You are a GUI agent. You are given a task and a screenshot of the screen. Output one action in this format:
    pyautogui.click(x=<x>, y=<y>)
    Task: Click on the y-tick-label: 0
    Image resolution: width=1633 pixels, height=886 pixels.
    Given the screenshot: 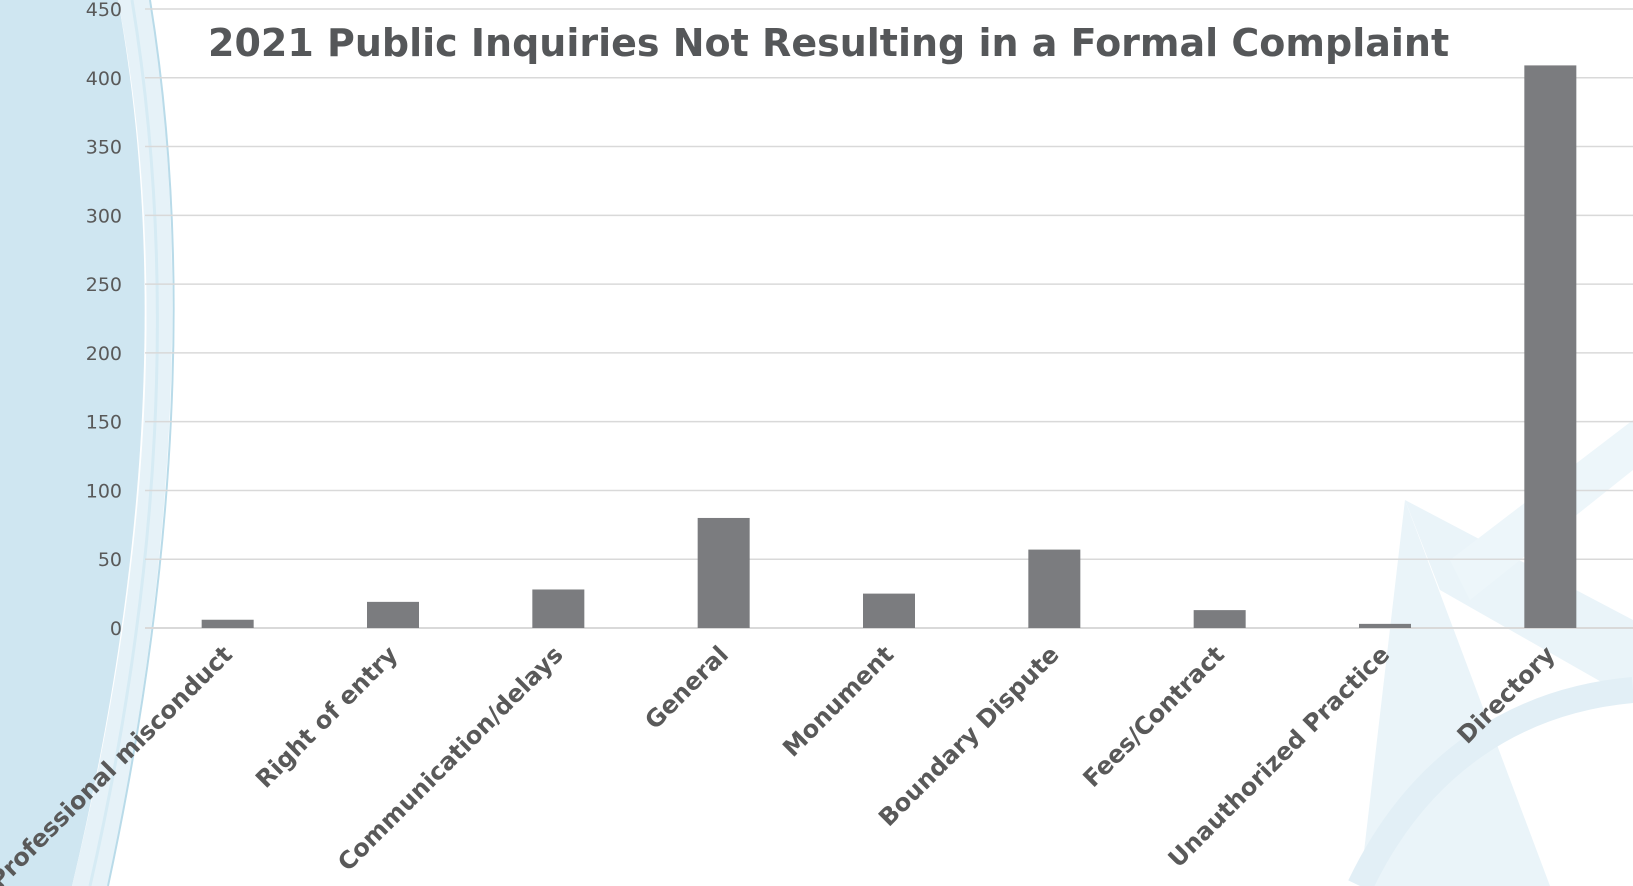 What is the action you would take?
    pyautogui.click(x=116, y=629)
    